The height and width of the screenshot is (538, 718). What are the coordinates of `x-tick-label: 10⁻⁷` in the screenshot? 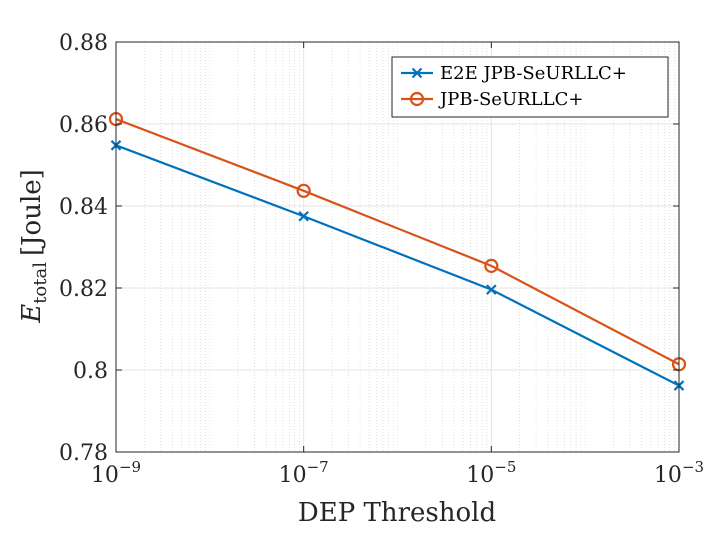 It's located at (304, 473).